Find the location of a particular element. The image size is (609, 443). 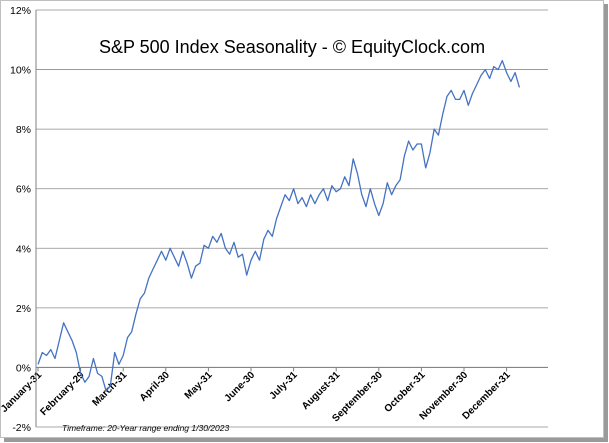

x-tick-label: August-31 is located at coordinates (321, 390).